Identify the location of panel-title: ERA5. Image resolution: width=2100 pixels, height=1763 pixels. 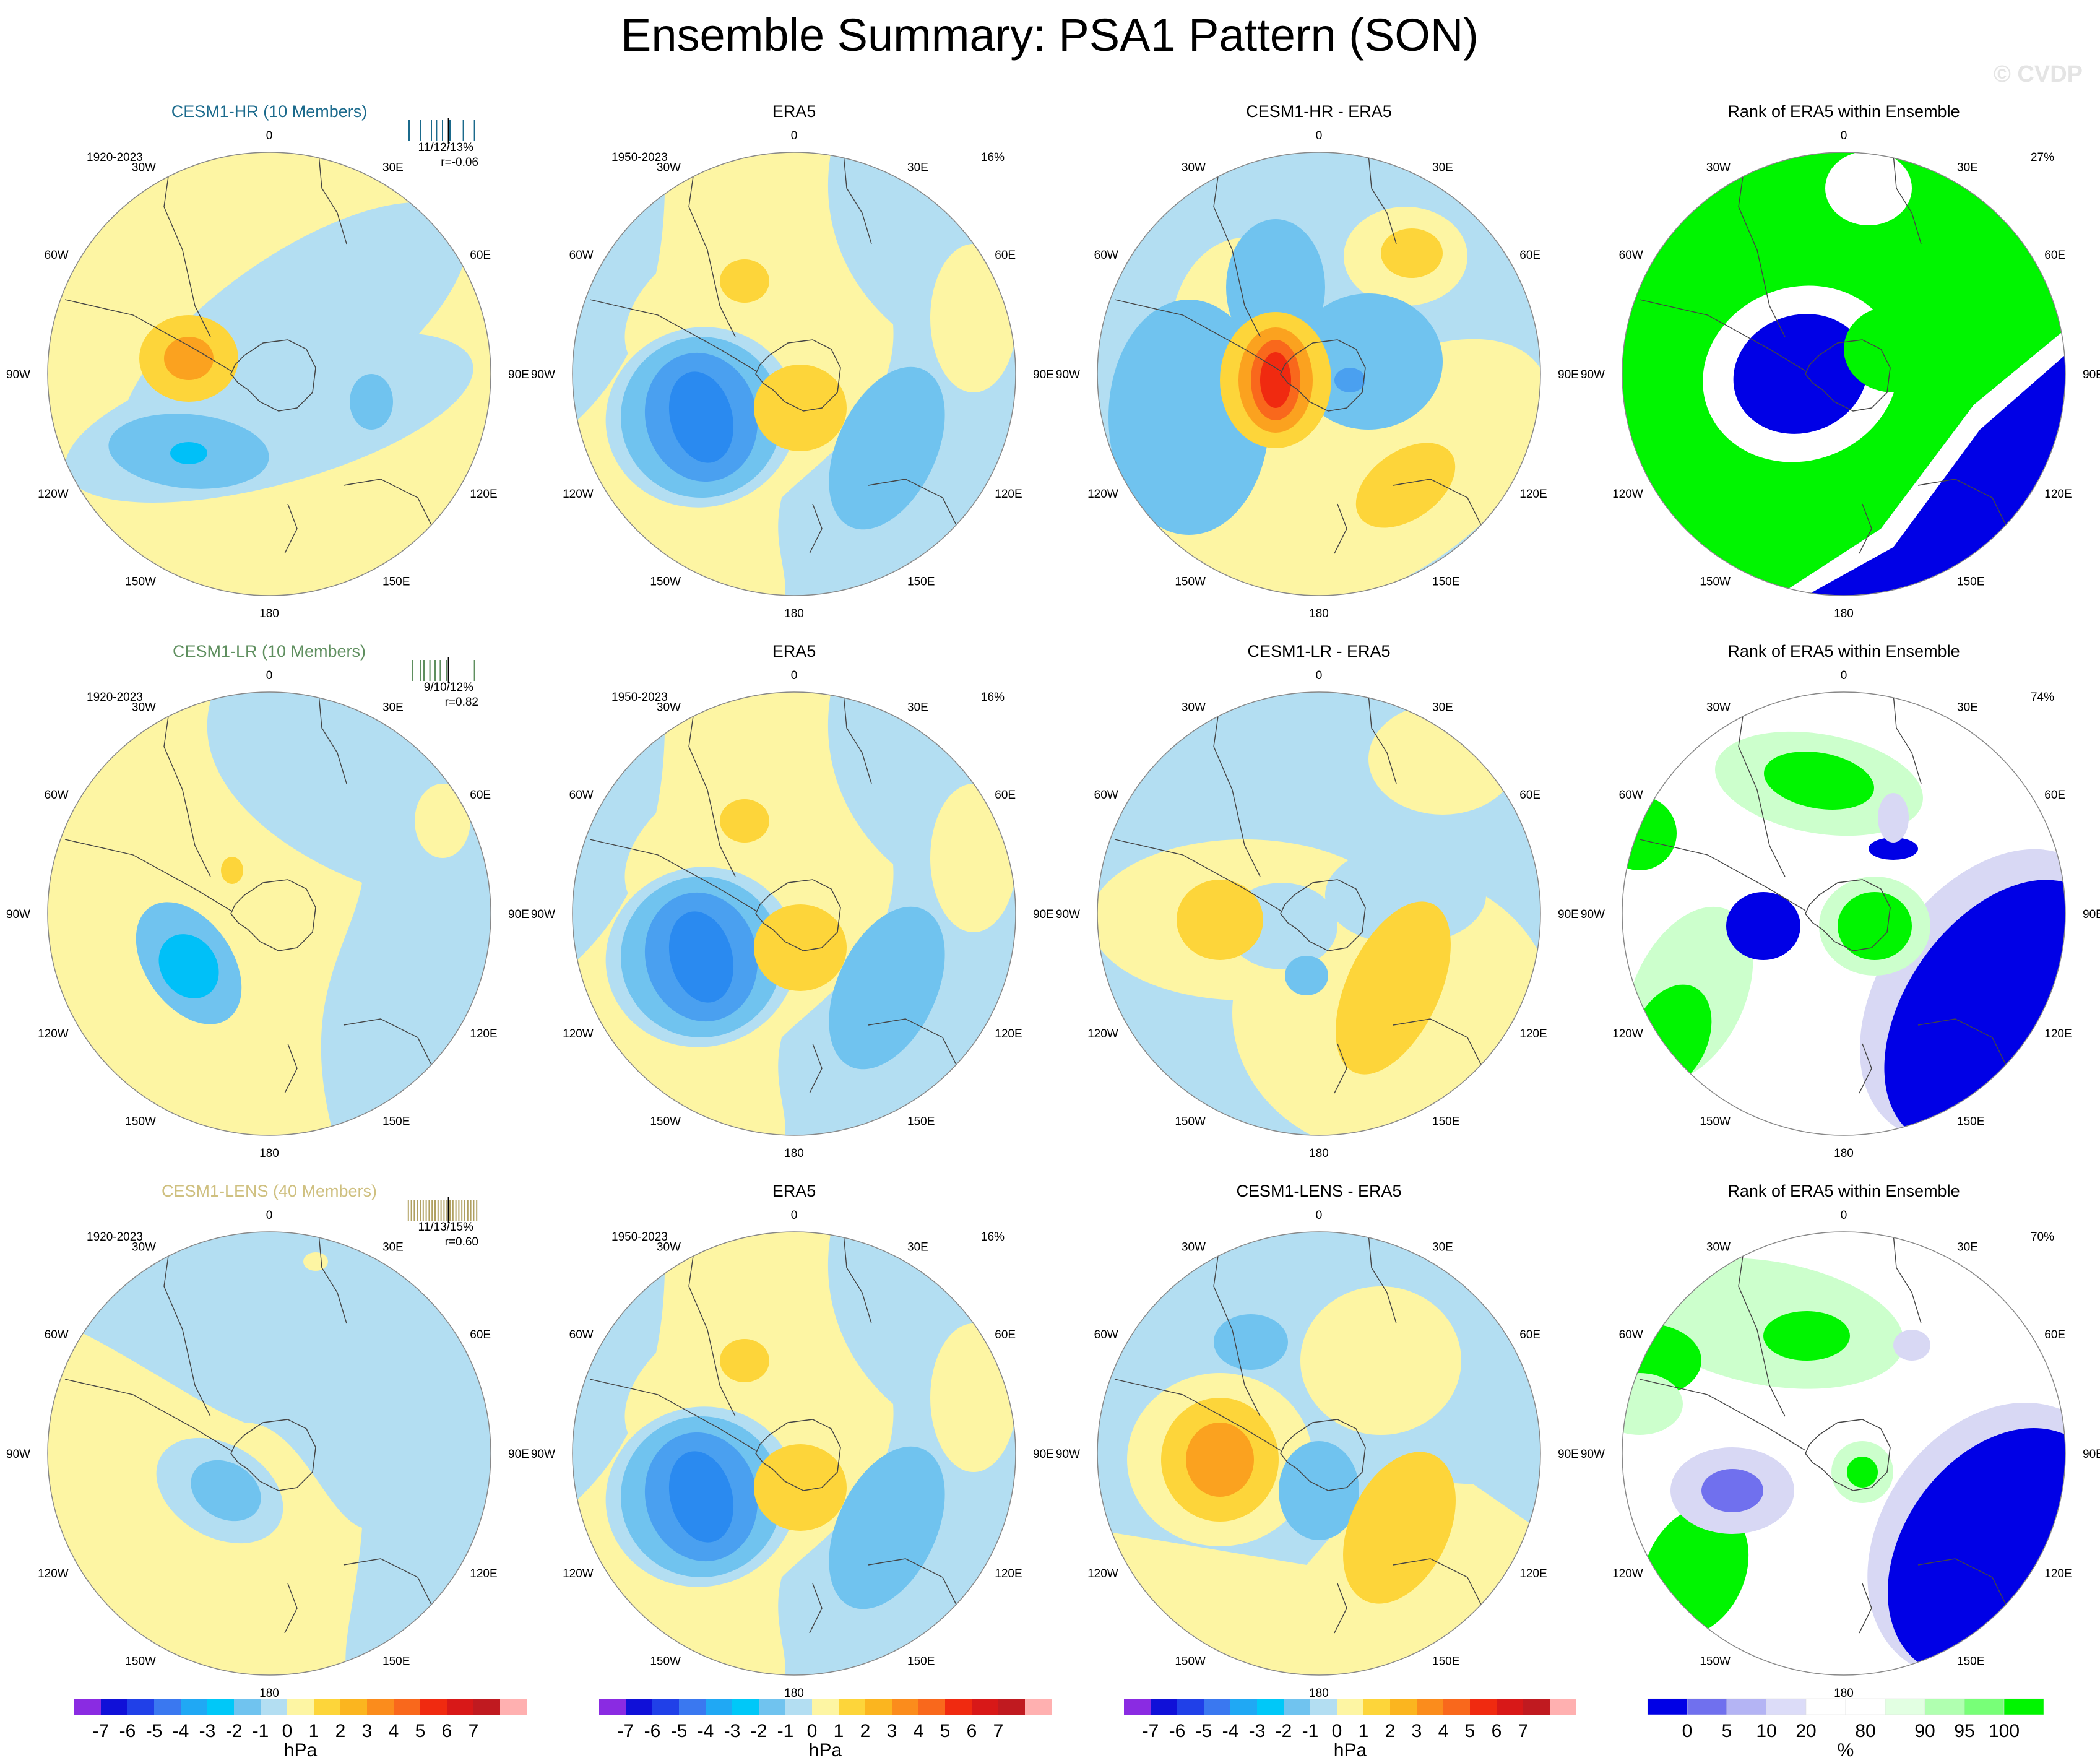
(794, 652).